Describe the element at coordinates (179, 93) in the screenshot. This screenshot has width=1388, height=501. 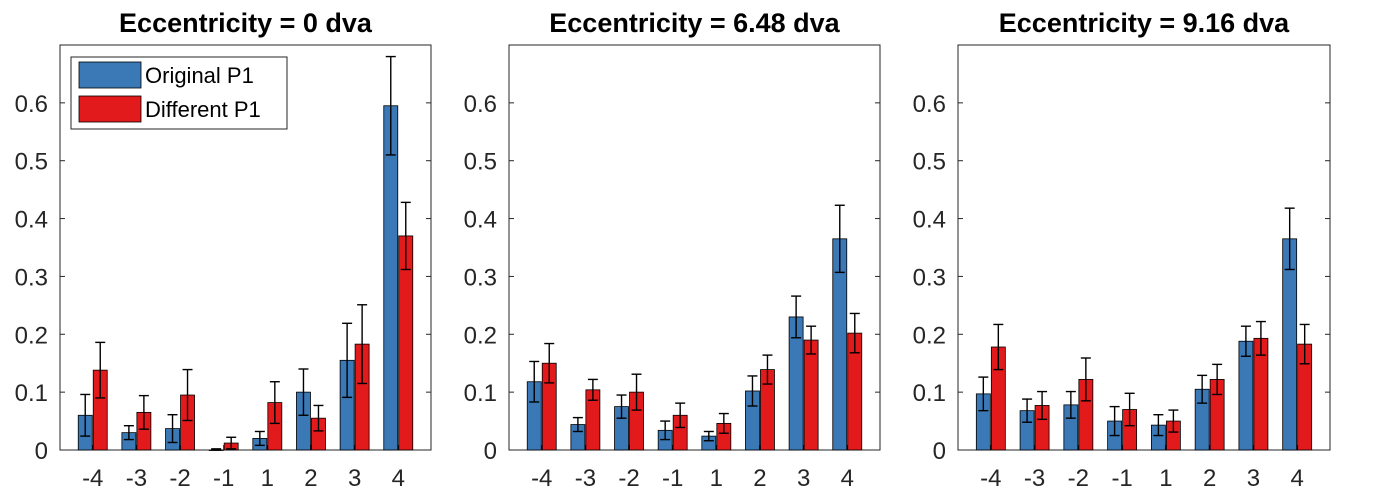
I see `legend: Original P1 Different P1` at that location.